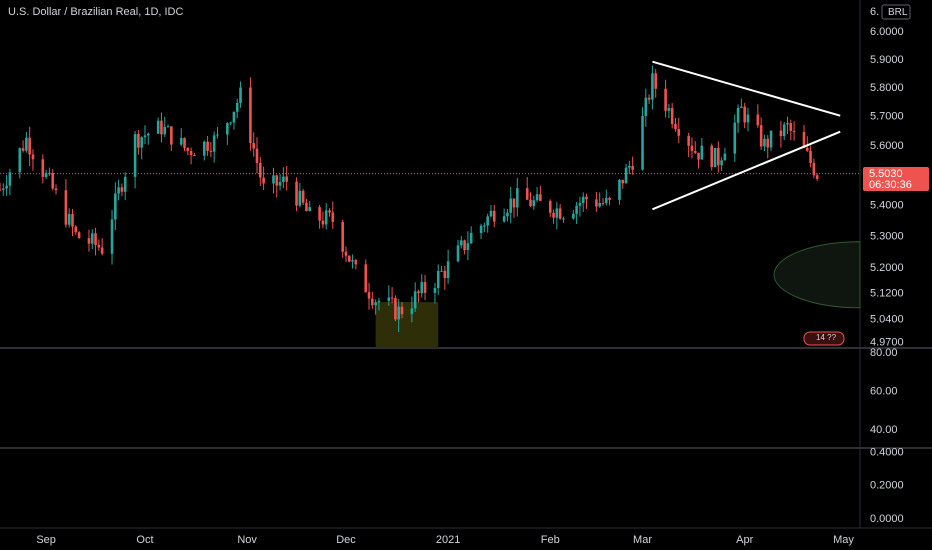 The width and height of the screenshot is (932, 550). I want to click on projection-ellipse, so click(817, 275).